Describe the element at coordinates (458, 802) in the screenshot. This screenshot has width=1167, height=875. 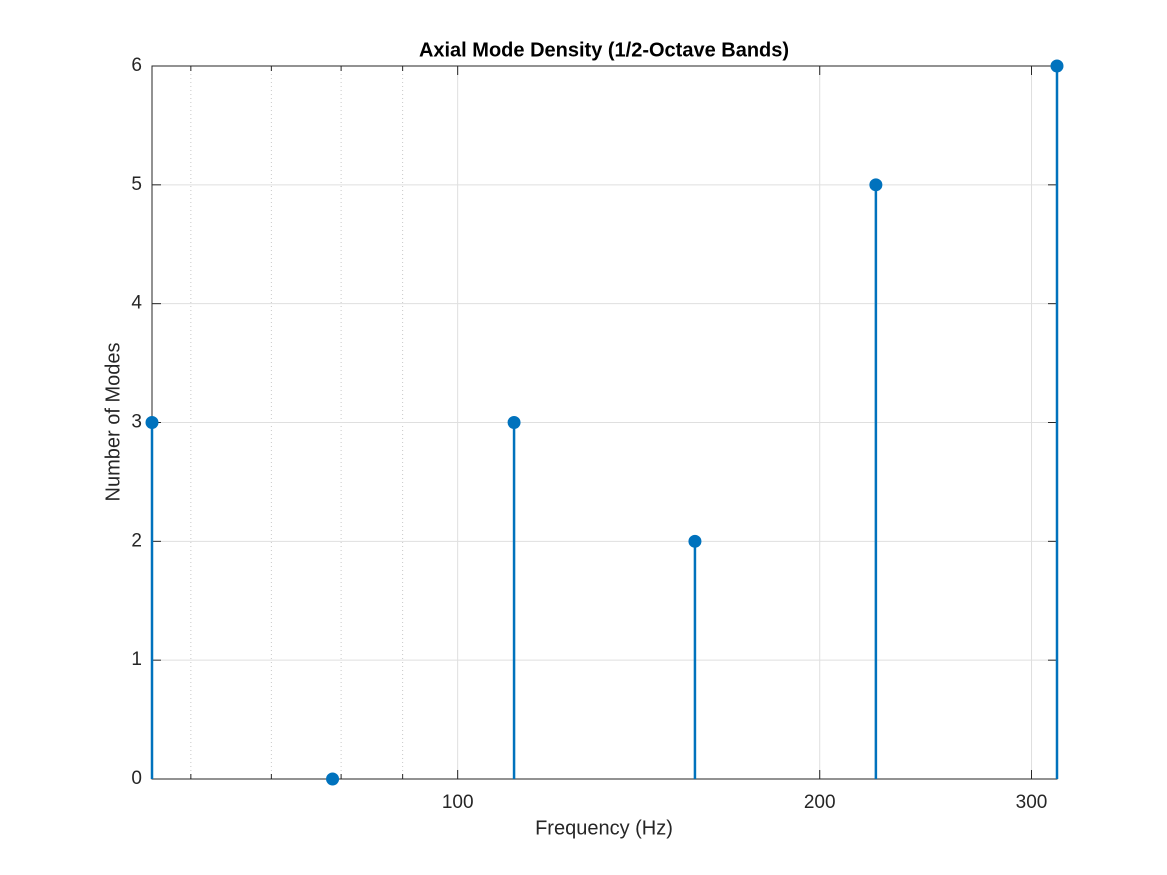
I see `x-tick-label: 100` at that location.